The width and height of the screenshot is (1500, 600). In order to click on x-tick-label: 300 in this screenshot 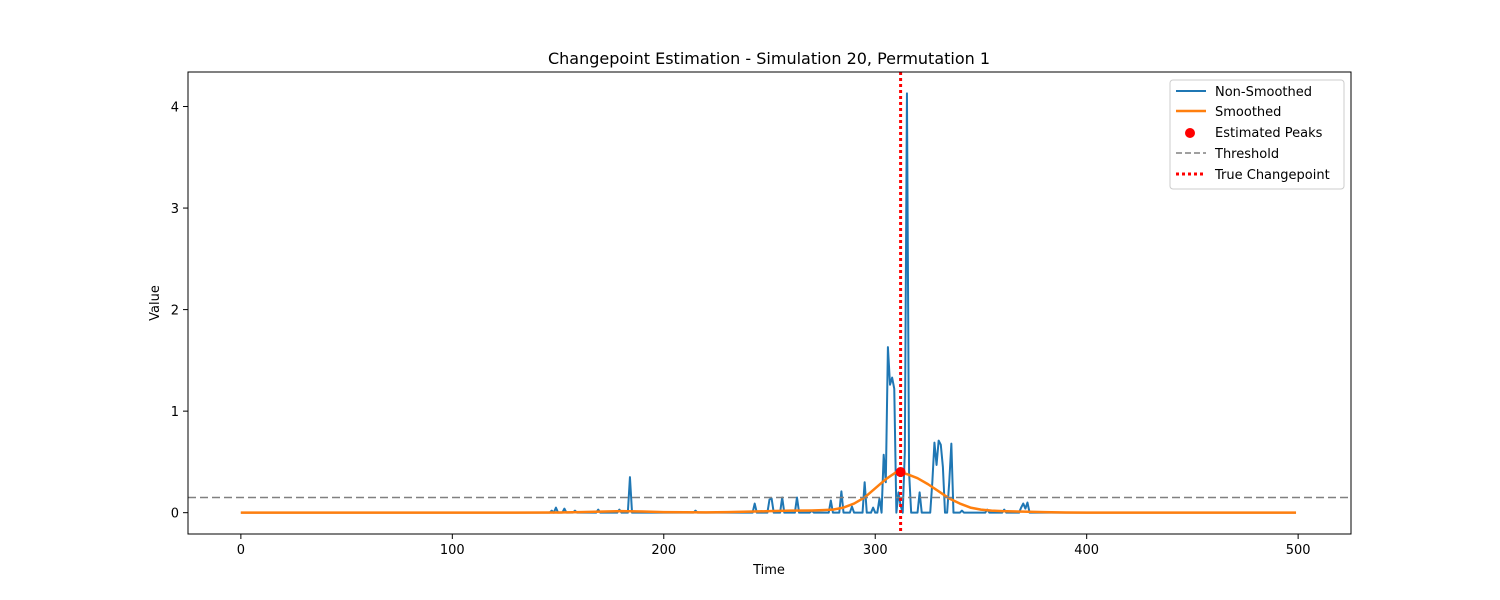, I will do `click(875, 550)`.